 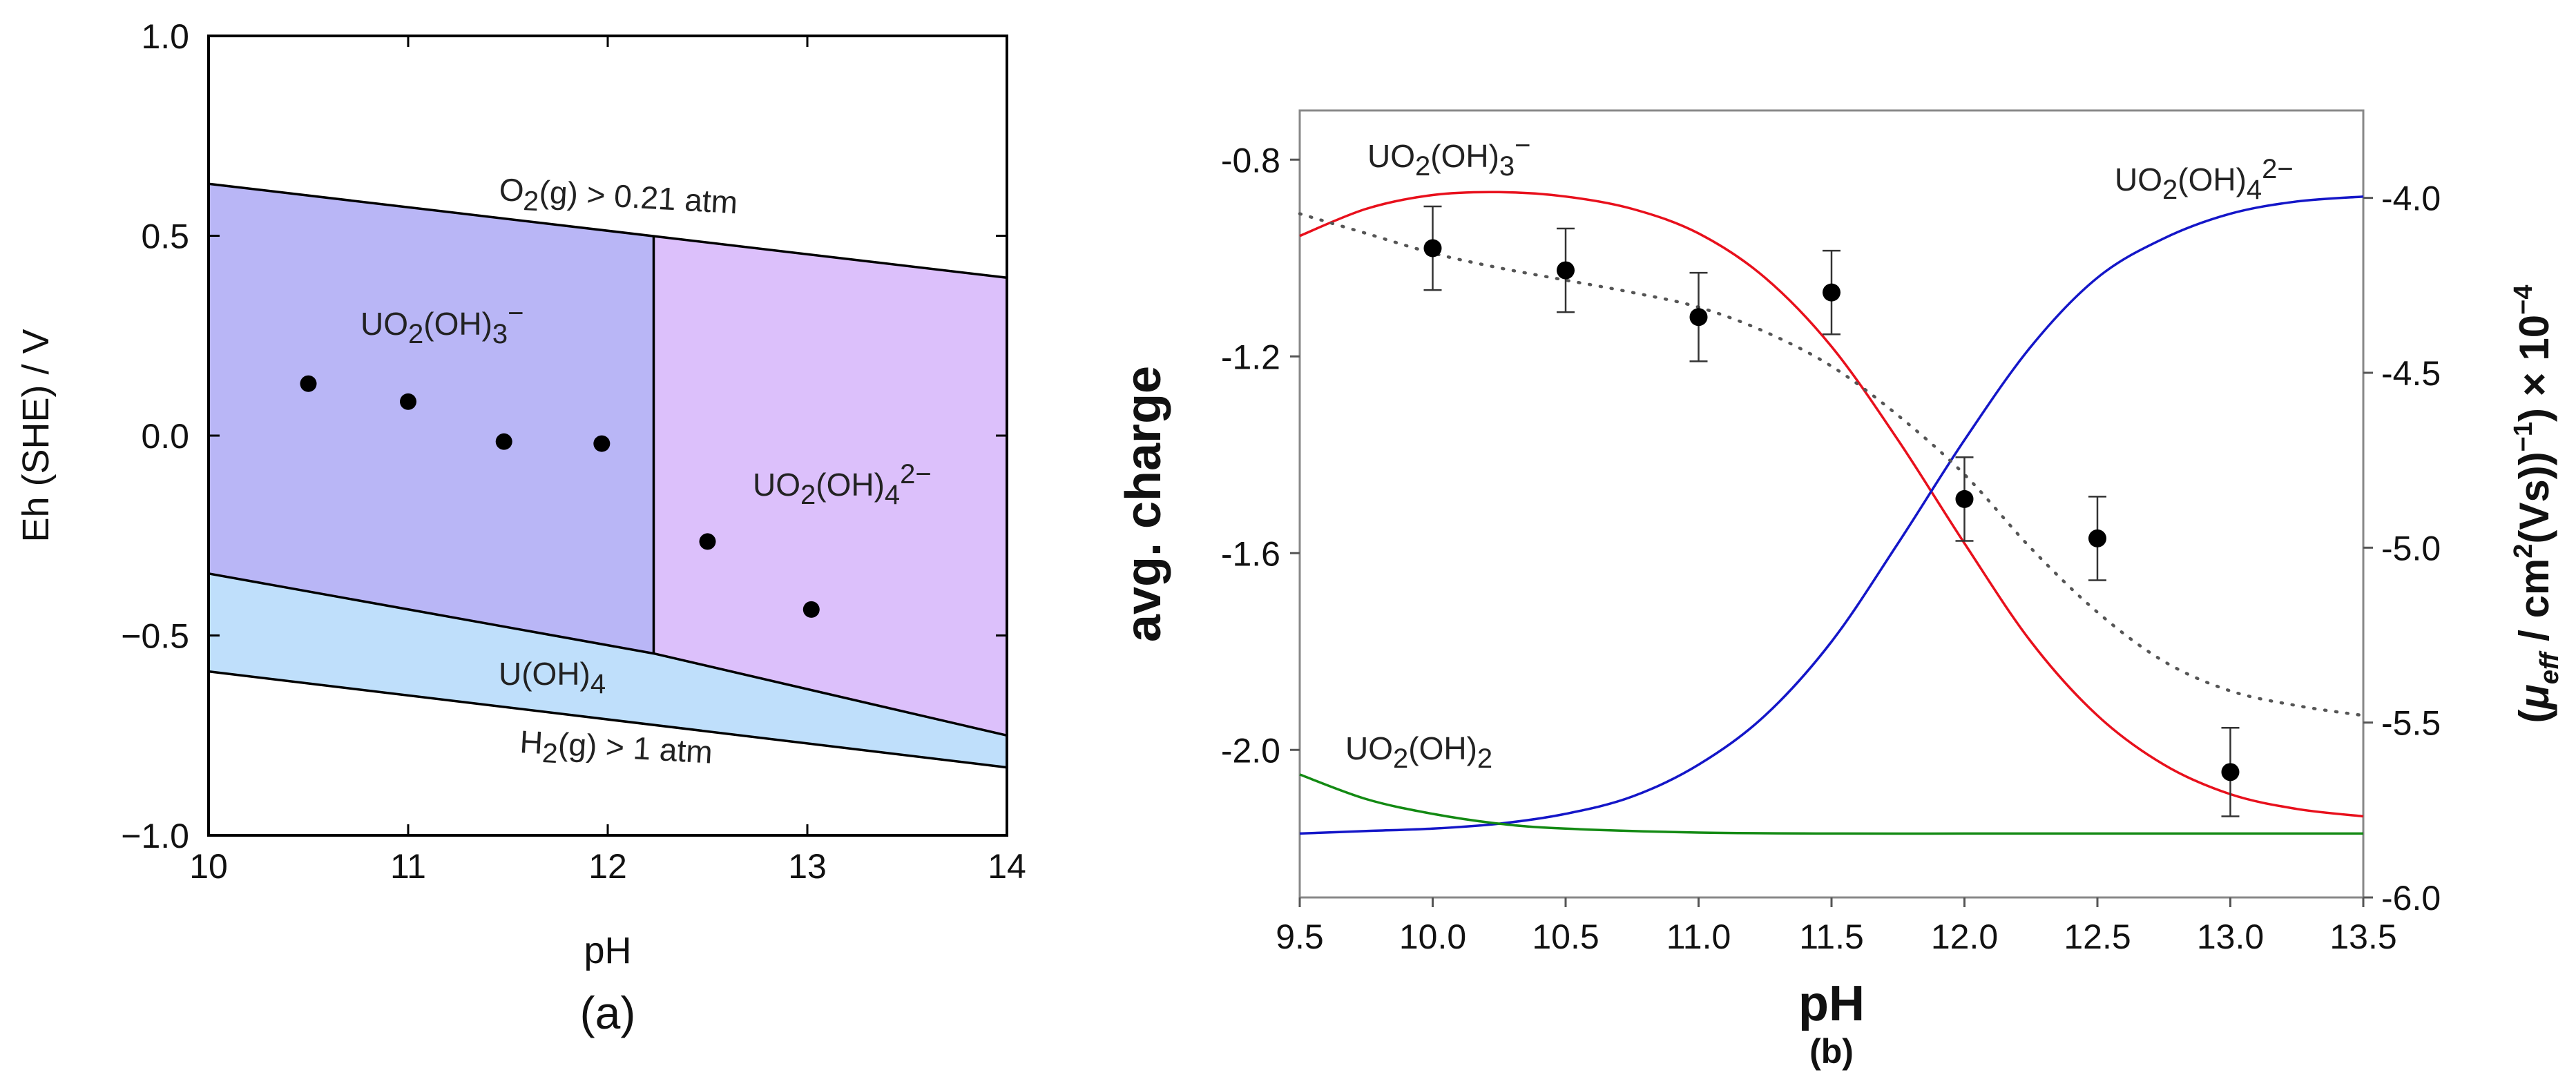 I want to click on right-y-tick-label: -5.5, so click(x=2411, y=723).